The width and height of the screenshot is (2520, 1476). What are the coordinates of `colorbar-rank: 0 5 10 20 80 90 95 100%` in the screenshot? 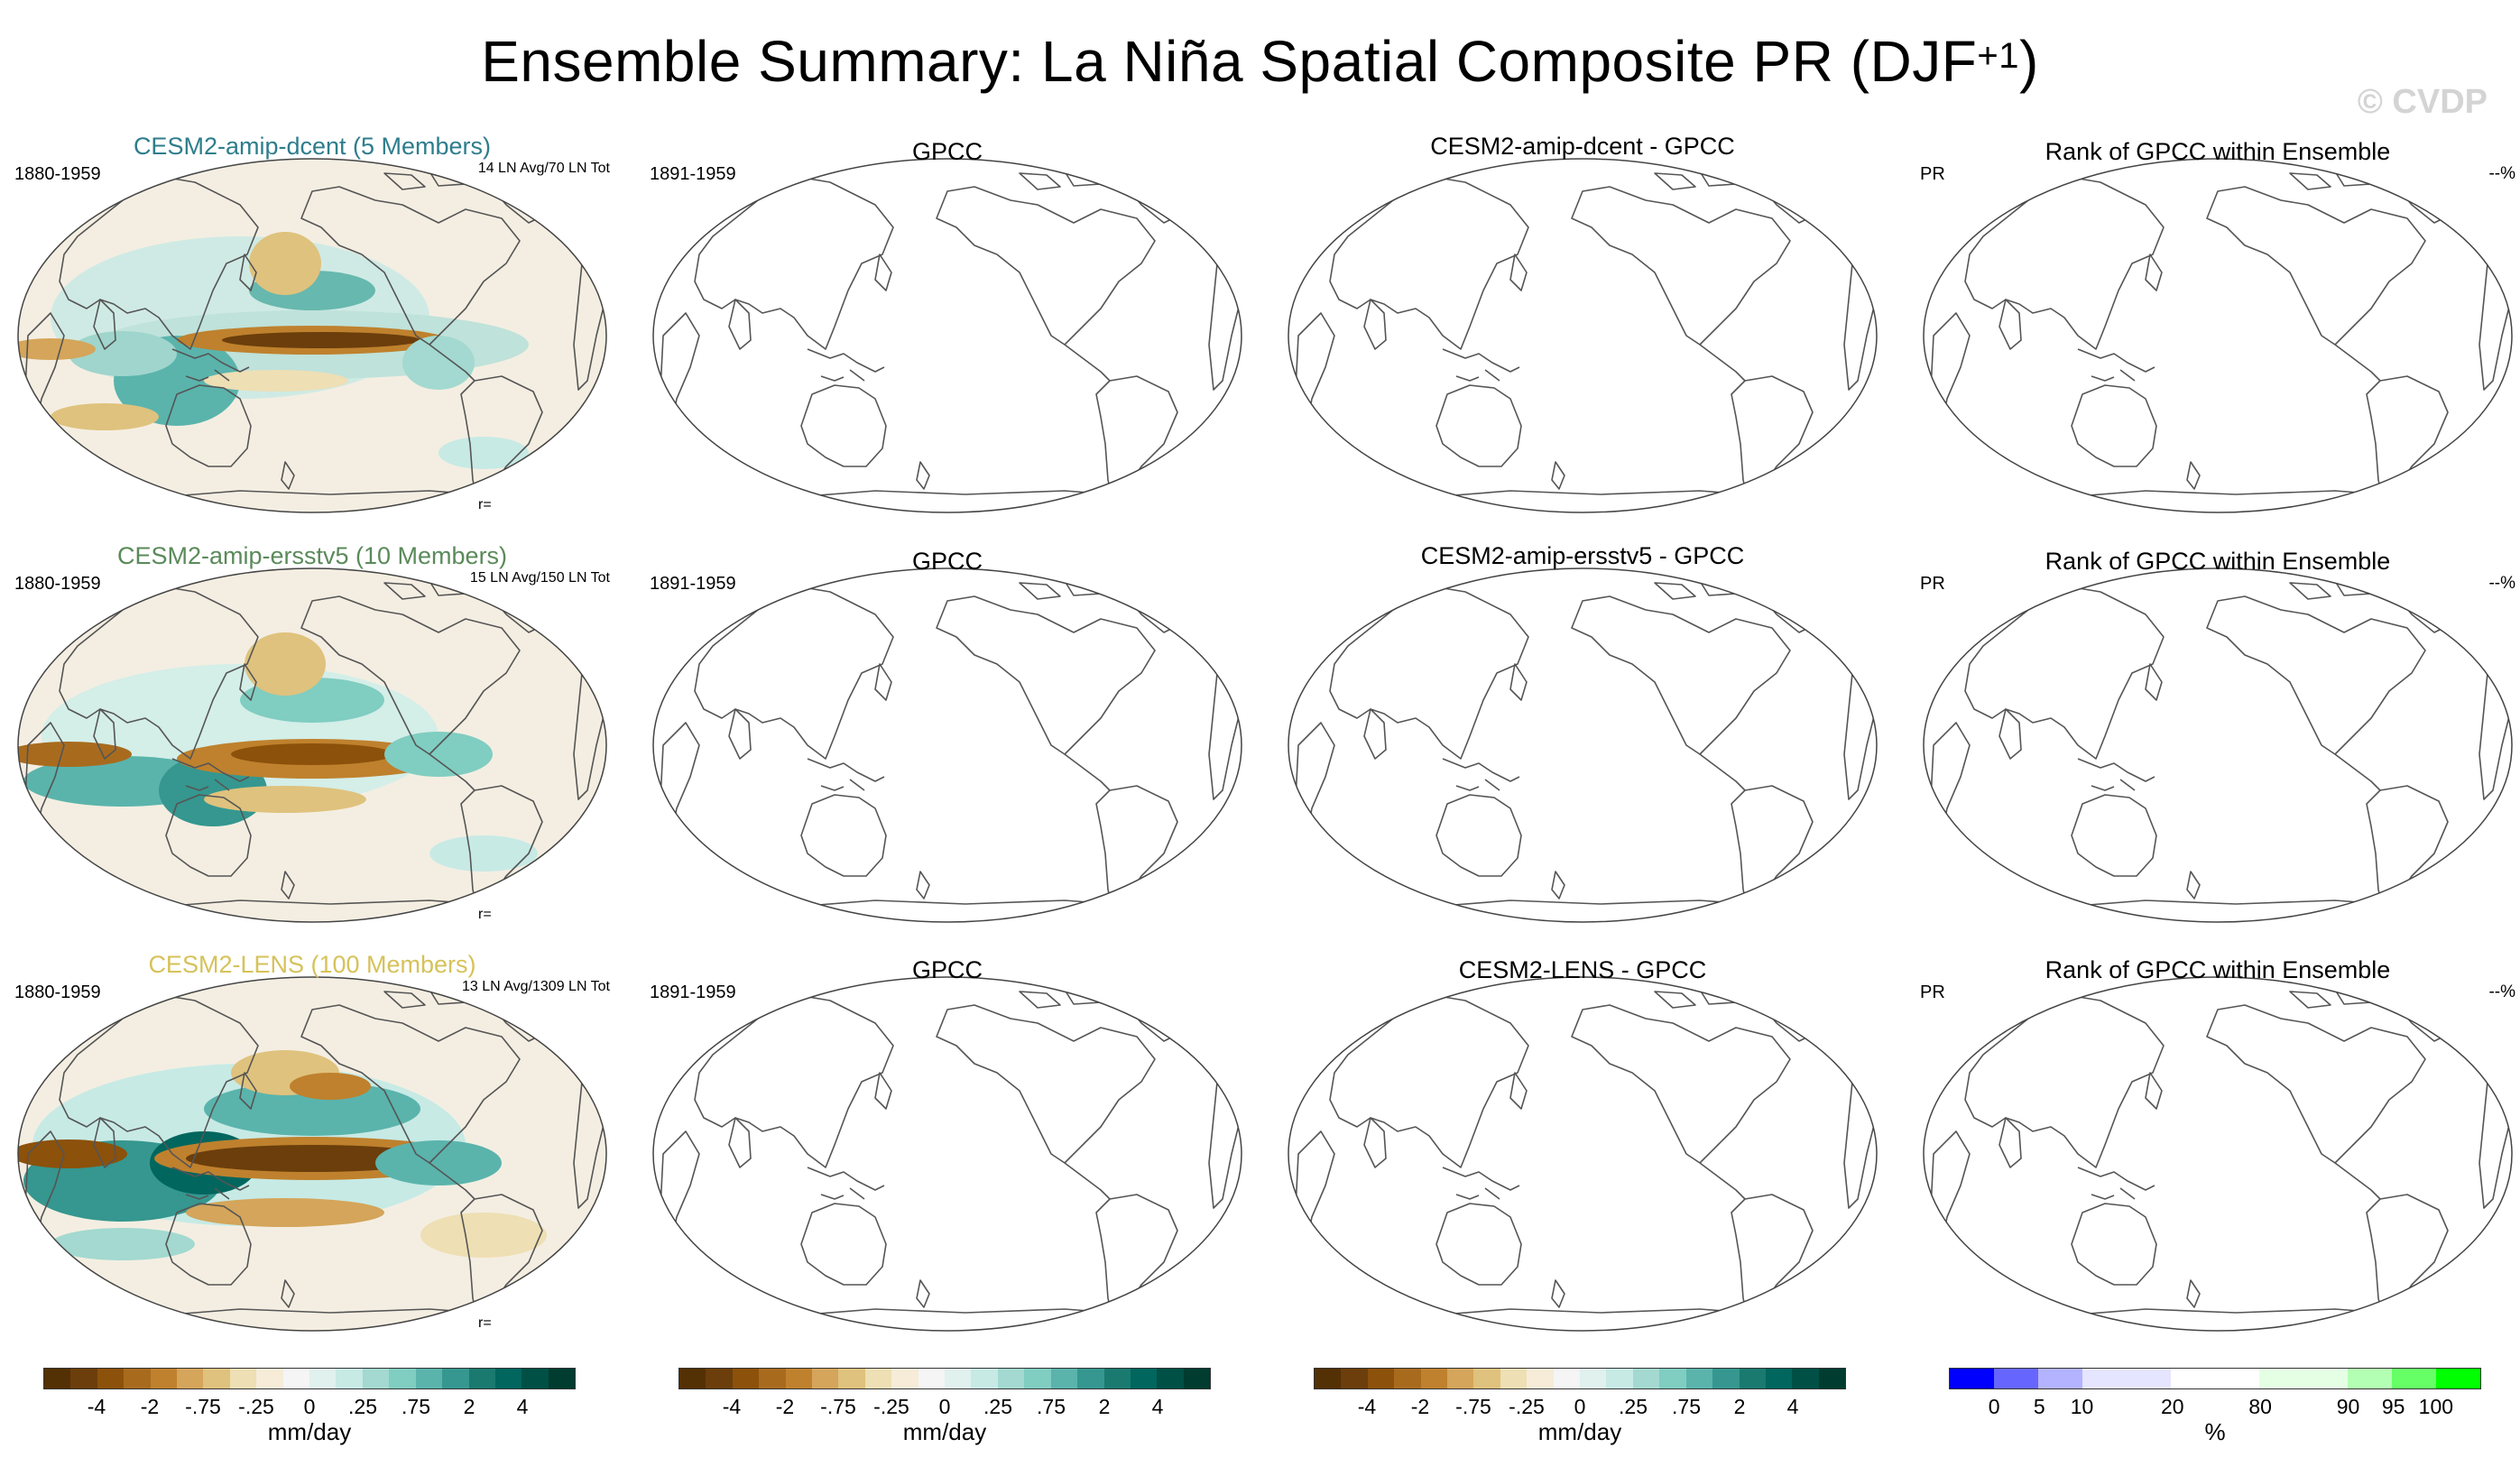 It's located at (2215, 1408).